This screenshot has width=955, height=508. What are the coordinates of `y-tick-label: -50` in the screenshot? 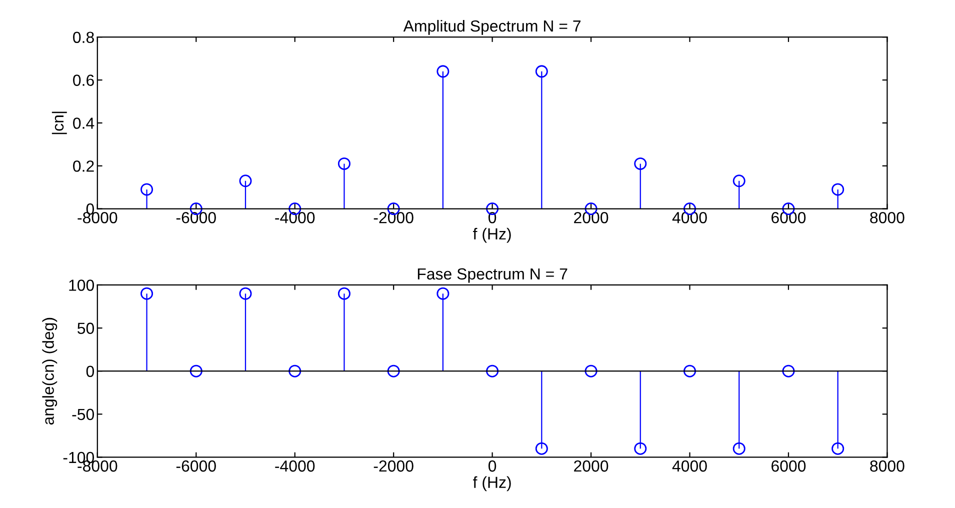 It's located at (83, 414).